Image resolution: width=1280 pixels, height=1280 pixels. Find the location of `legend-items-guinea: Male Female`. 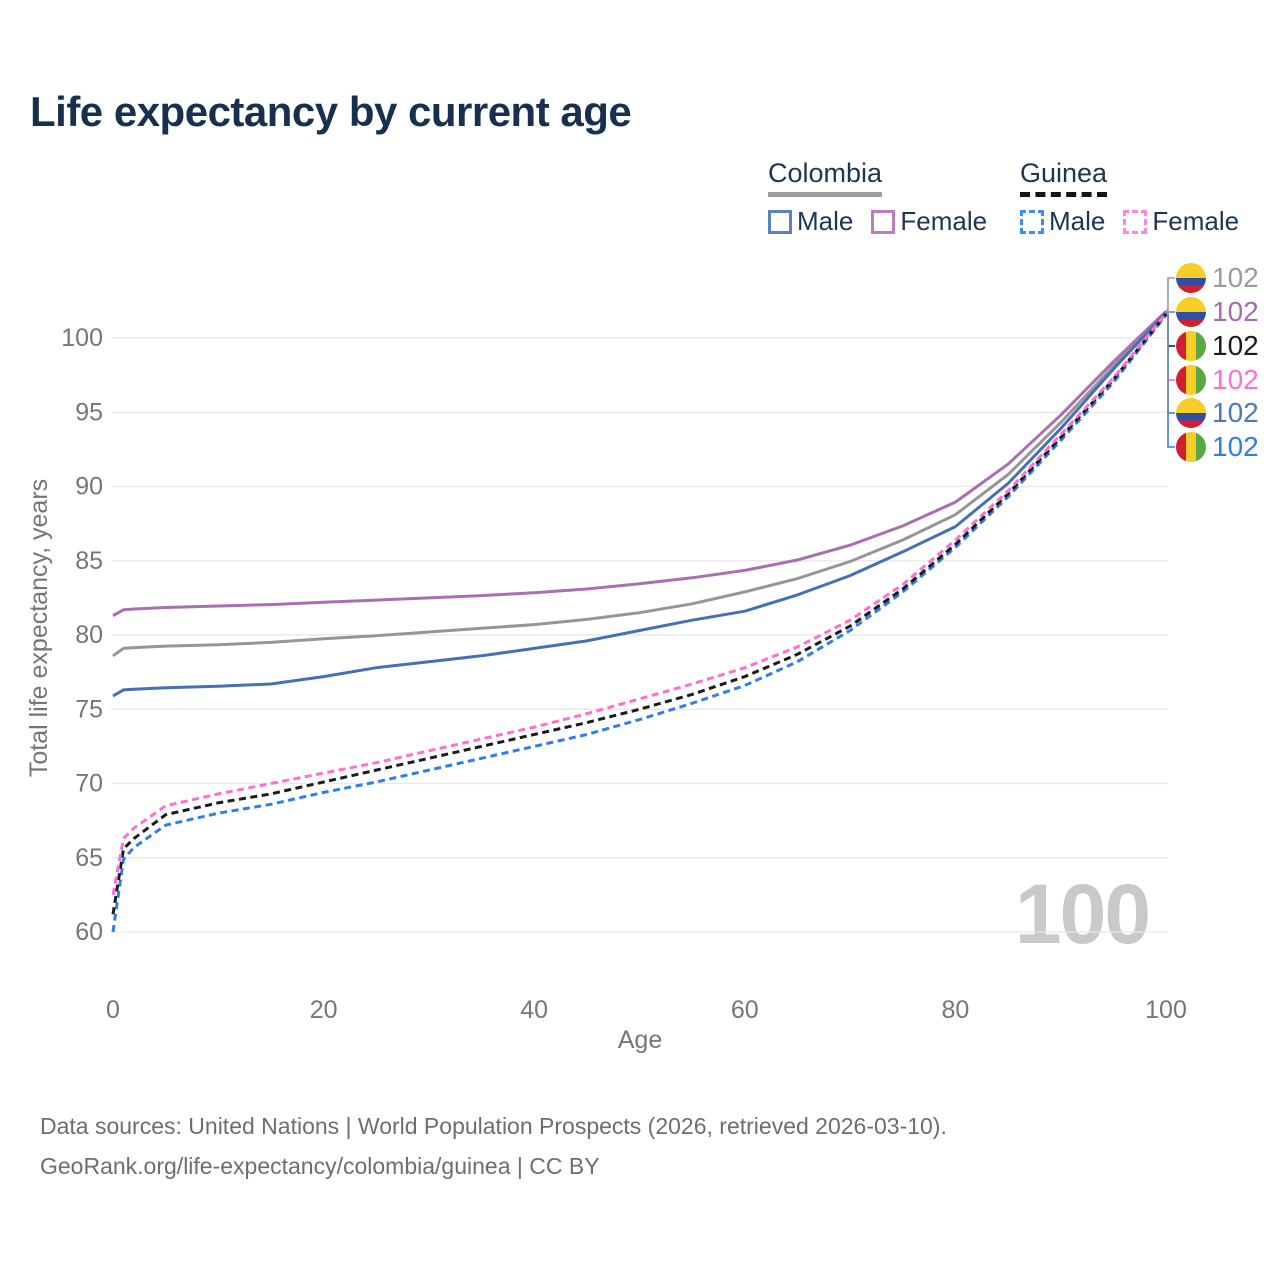

legend-items-guinea: Male Female is located at coordinates (1138, 221).